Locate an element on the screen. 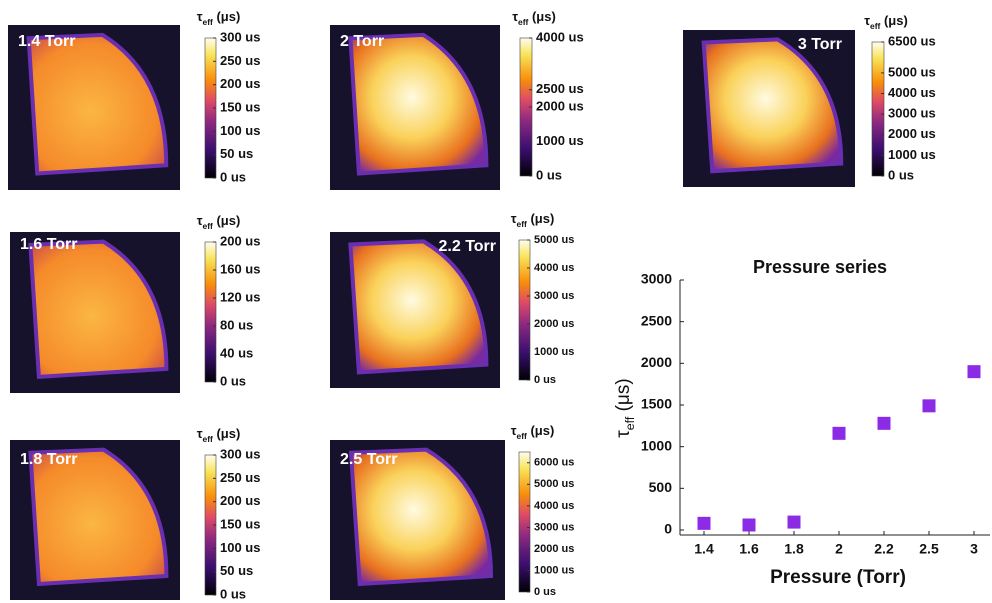 The image size is (992, 603). colorbar-tick-label: 6000 us is located at coordinates (554, 463).